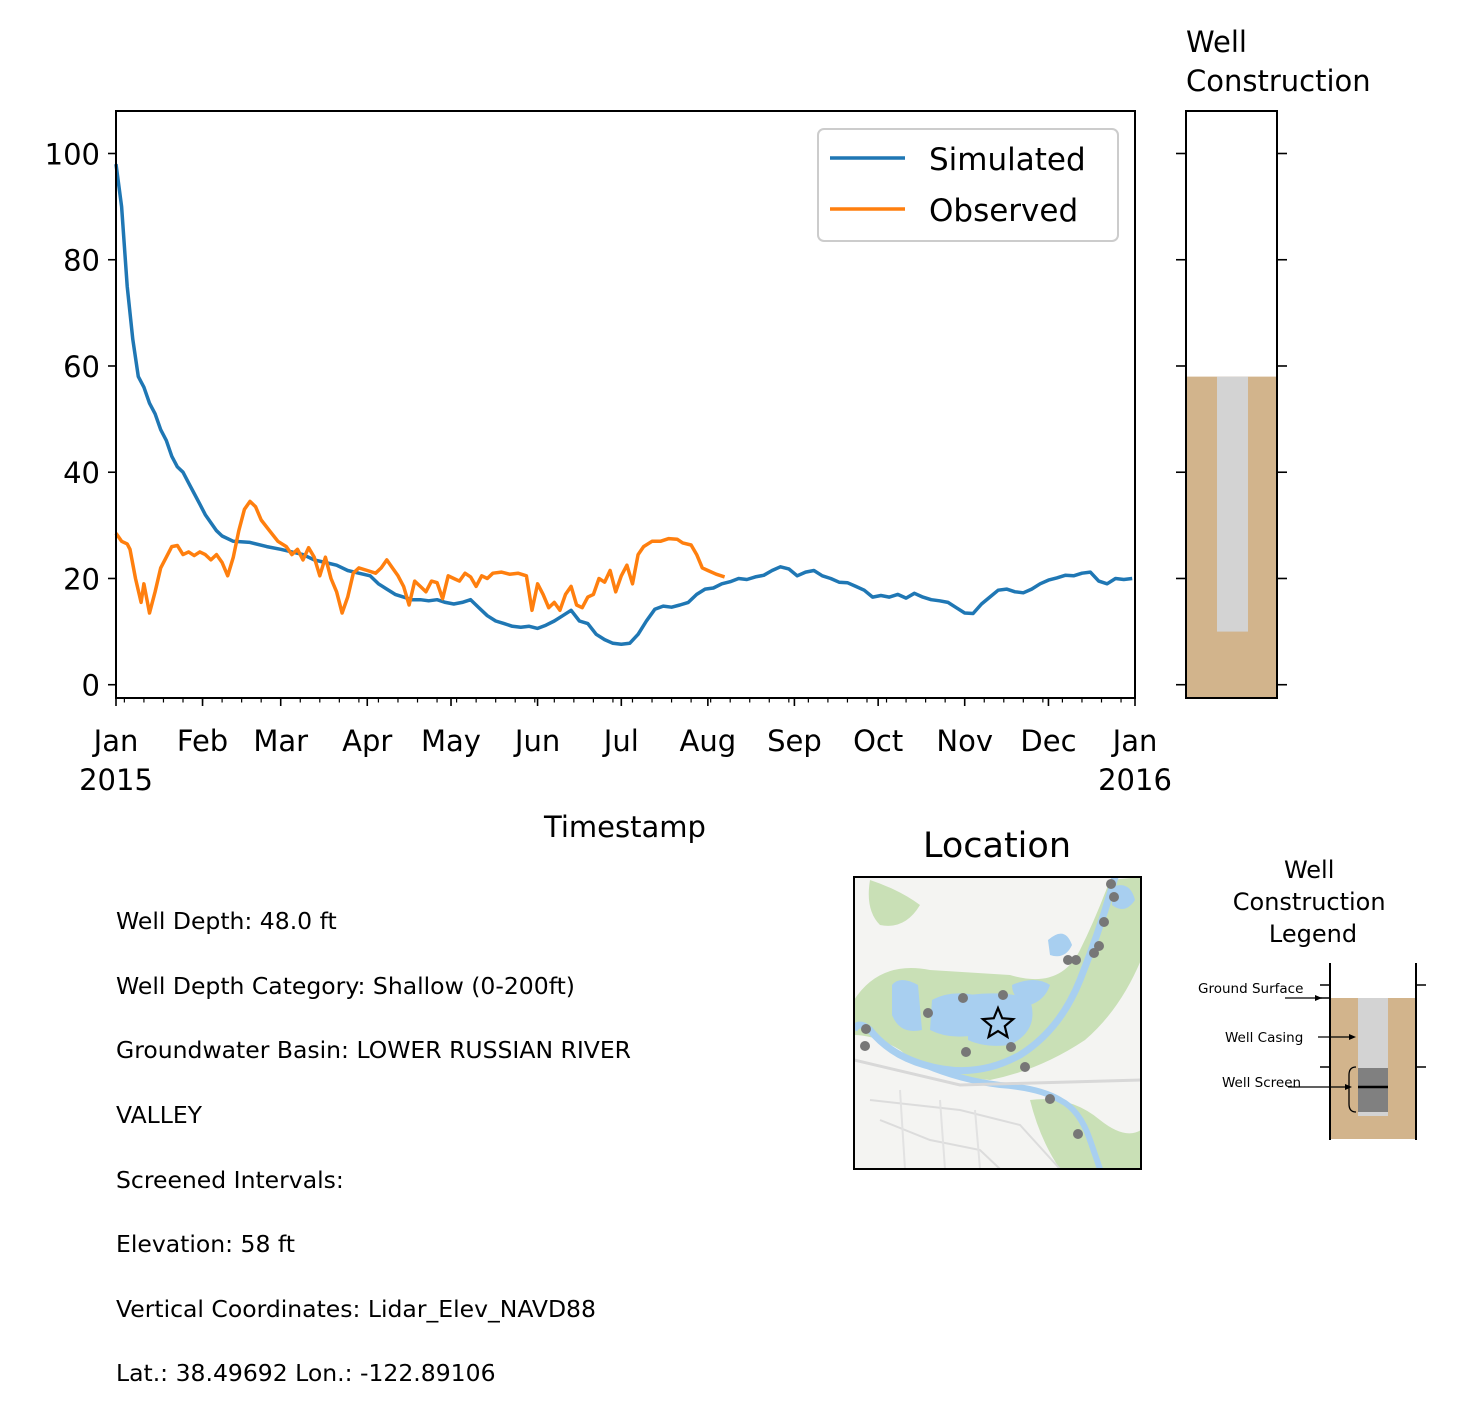  What do you see at coordinates (1264, 1038) in the screenshot?
I see `legend-label-well-casing: Well Casing` at bounding box center [1264, 1038].